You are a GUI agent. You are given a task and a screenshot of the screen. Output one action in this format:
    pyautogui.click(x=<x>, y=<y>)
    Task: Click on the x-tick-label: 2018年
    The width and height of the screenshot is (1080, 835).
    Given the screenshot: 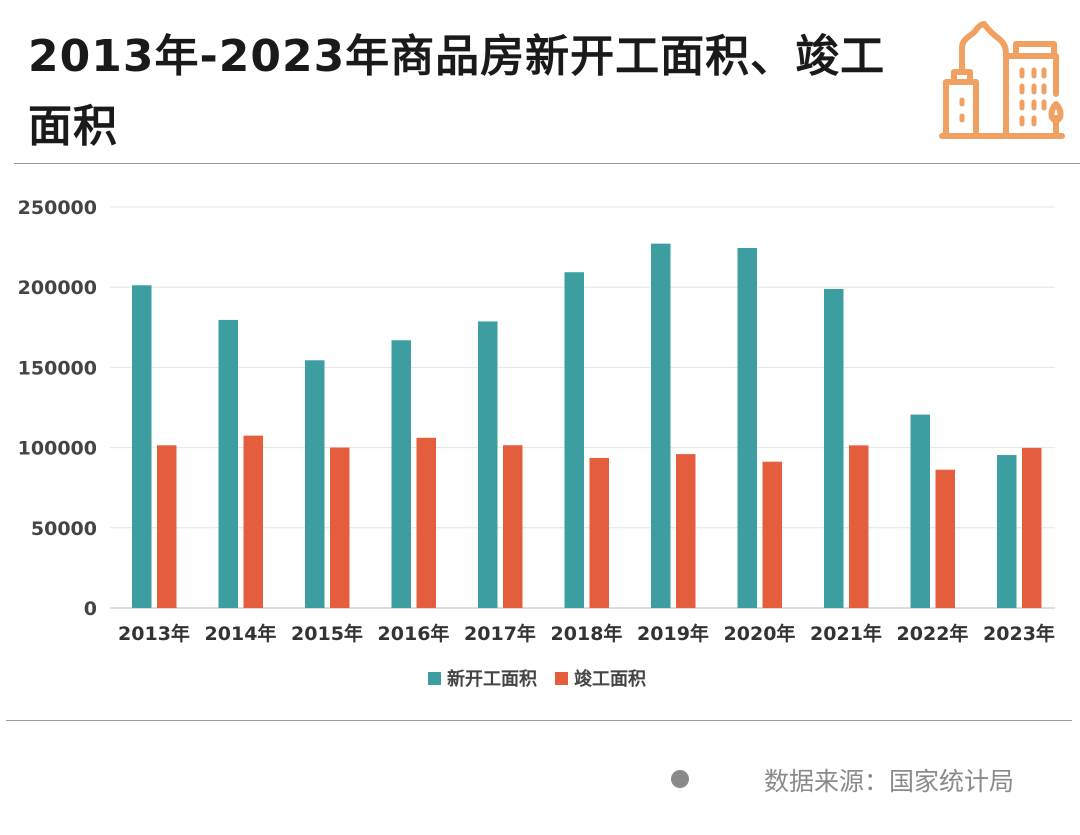 What is the action you would take?
    pyautogui.click(x=587, y=633)
    